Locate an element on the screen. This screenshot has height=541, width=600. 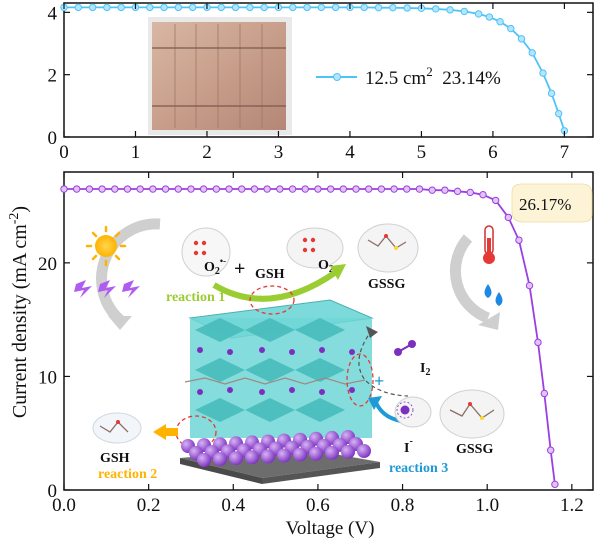
gsh-top-label: GSH is located at coordinates (270, 274).